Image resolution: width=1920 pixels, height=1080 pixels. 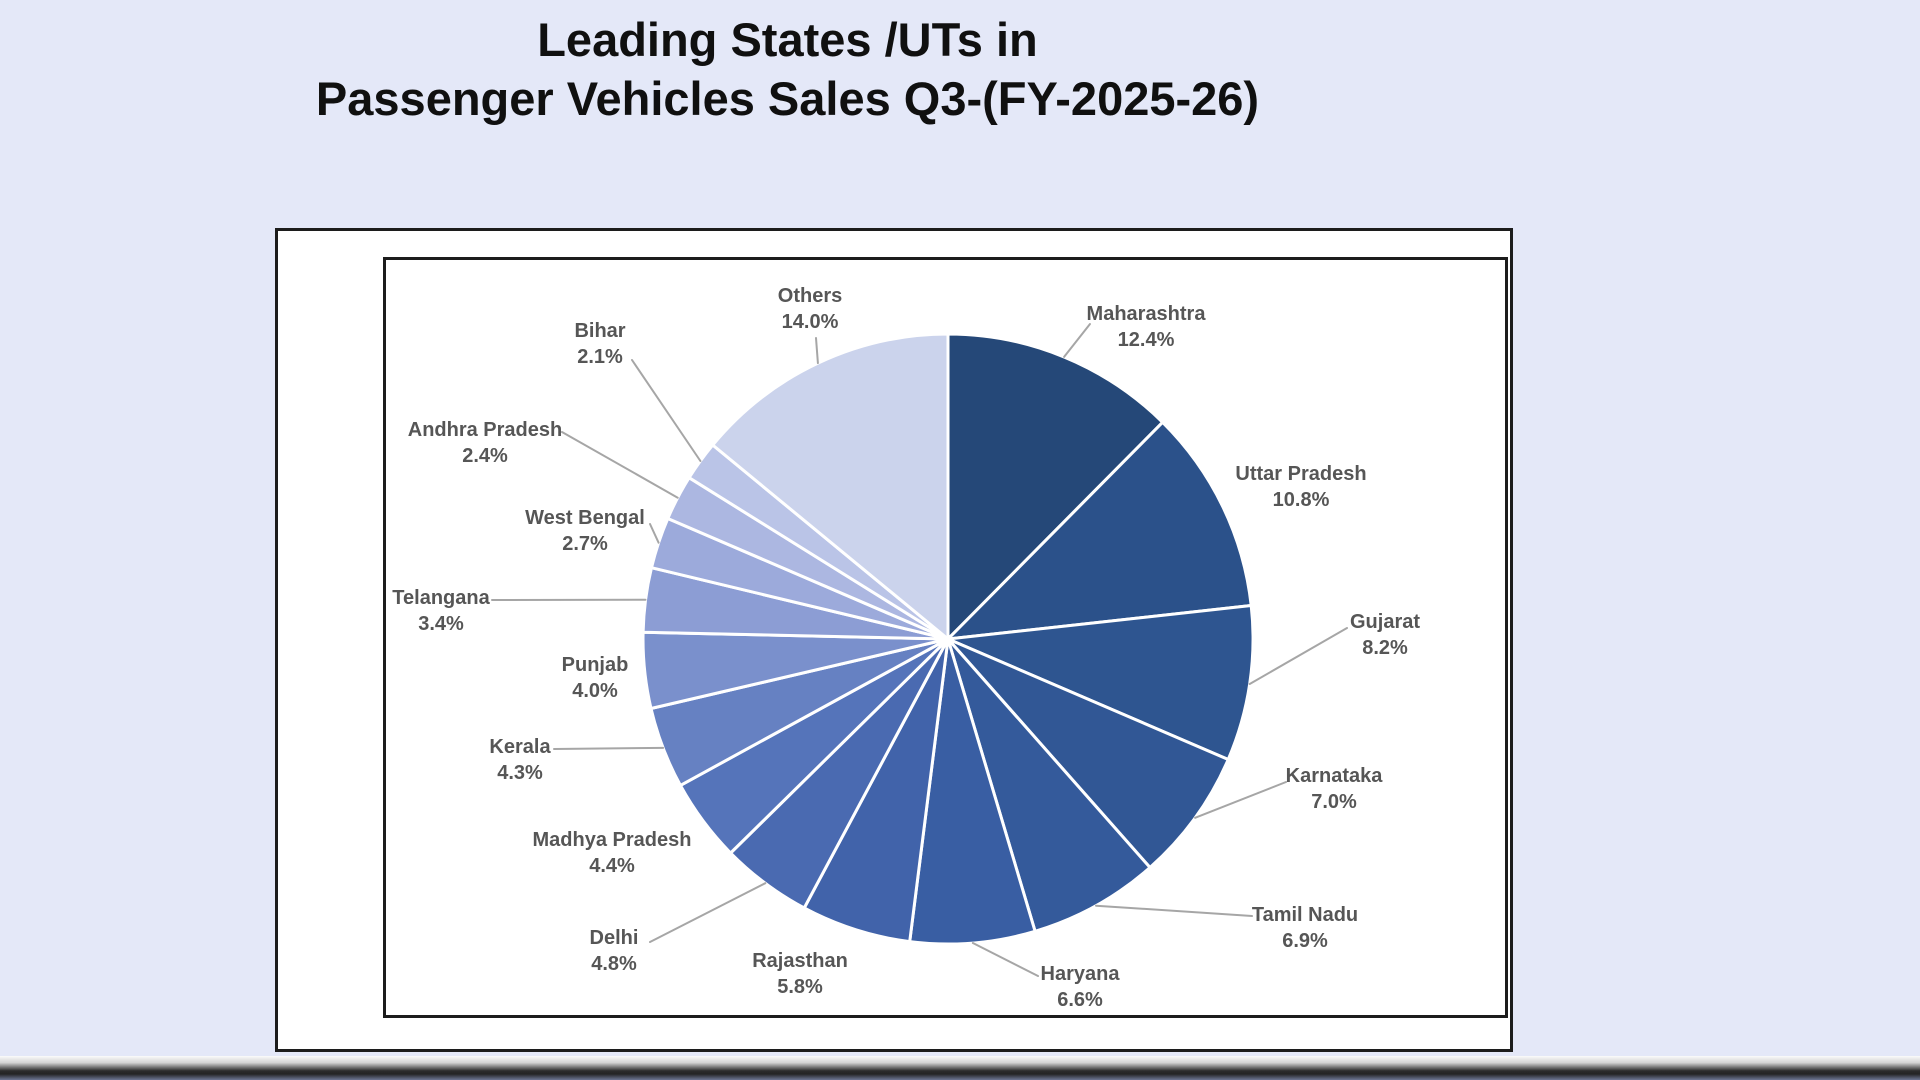 What do you see at coordinates (654, 533) in the screenshot?
I see `leader-line-west-bengal` at bounding box center [654, 533].